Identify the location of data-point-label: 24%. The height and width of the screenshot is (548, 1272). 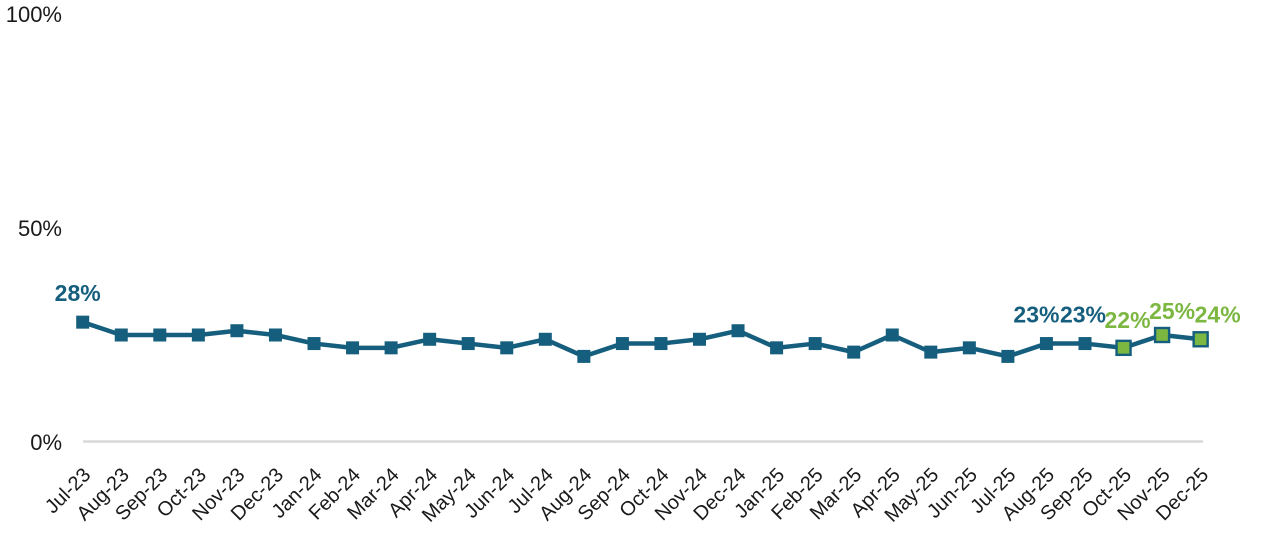
(1218, 314).